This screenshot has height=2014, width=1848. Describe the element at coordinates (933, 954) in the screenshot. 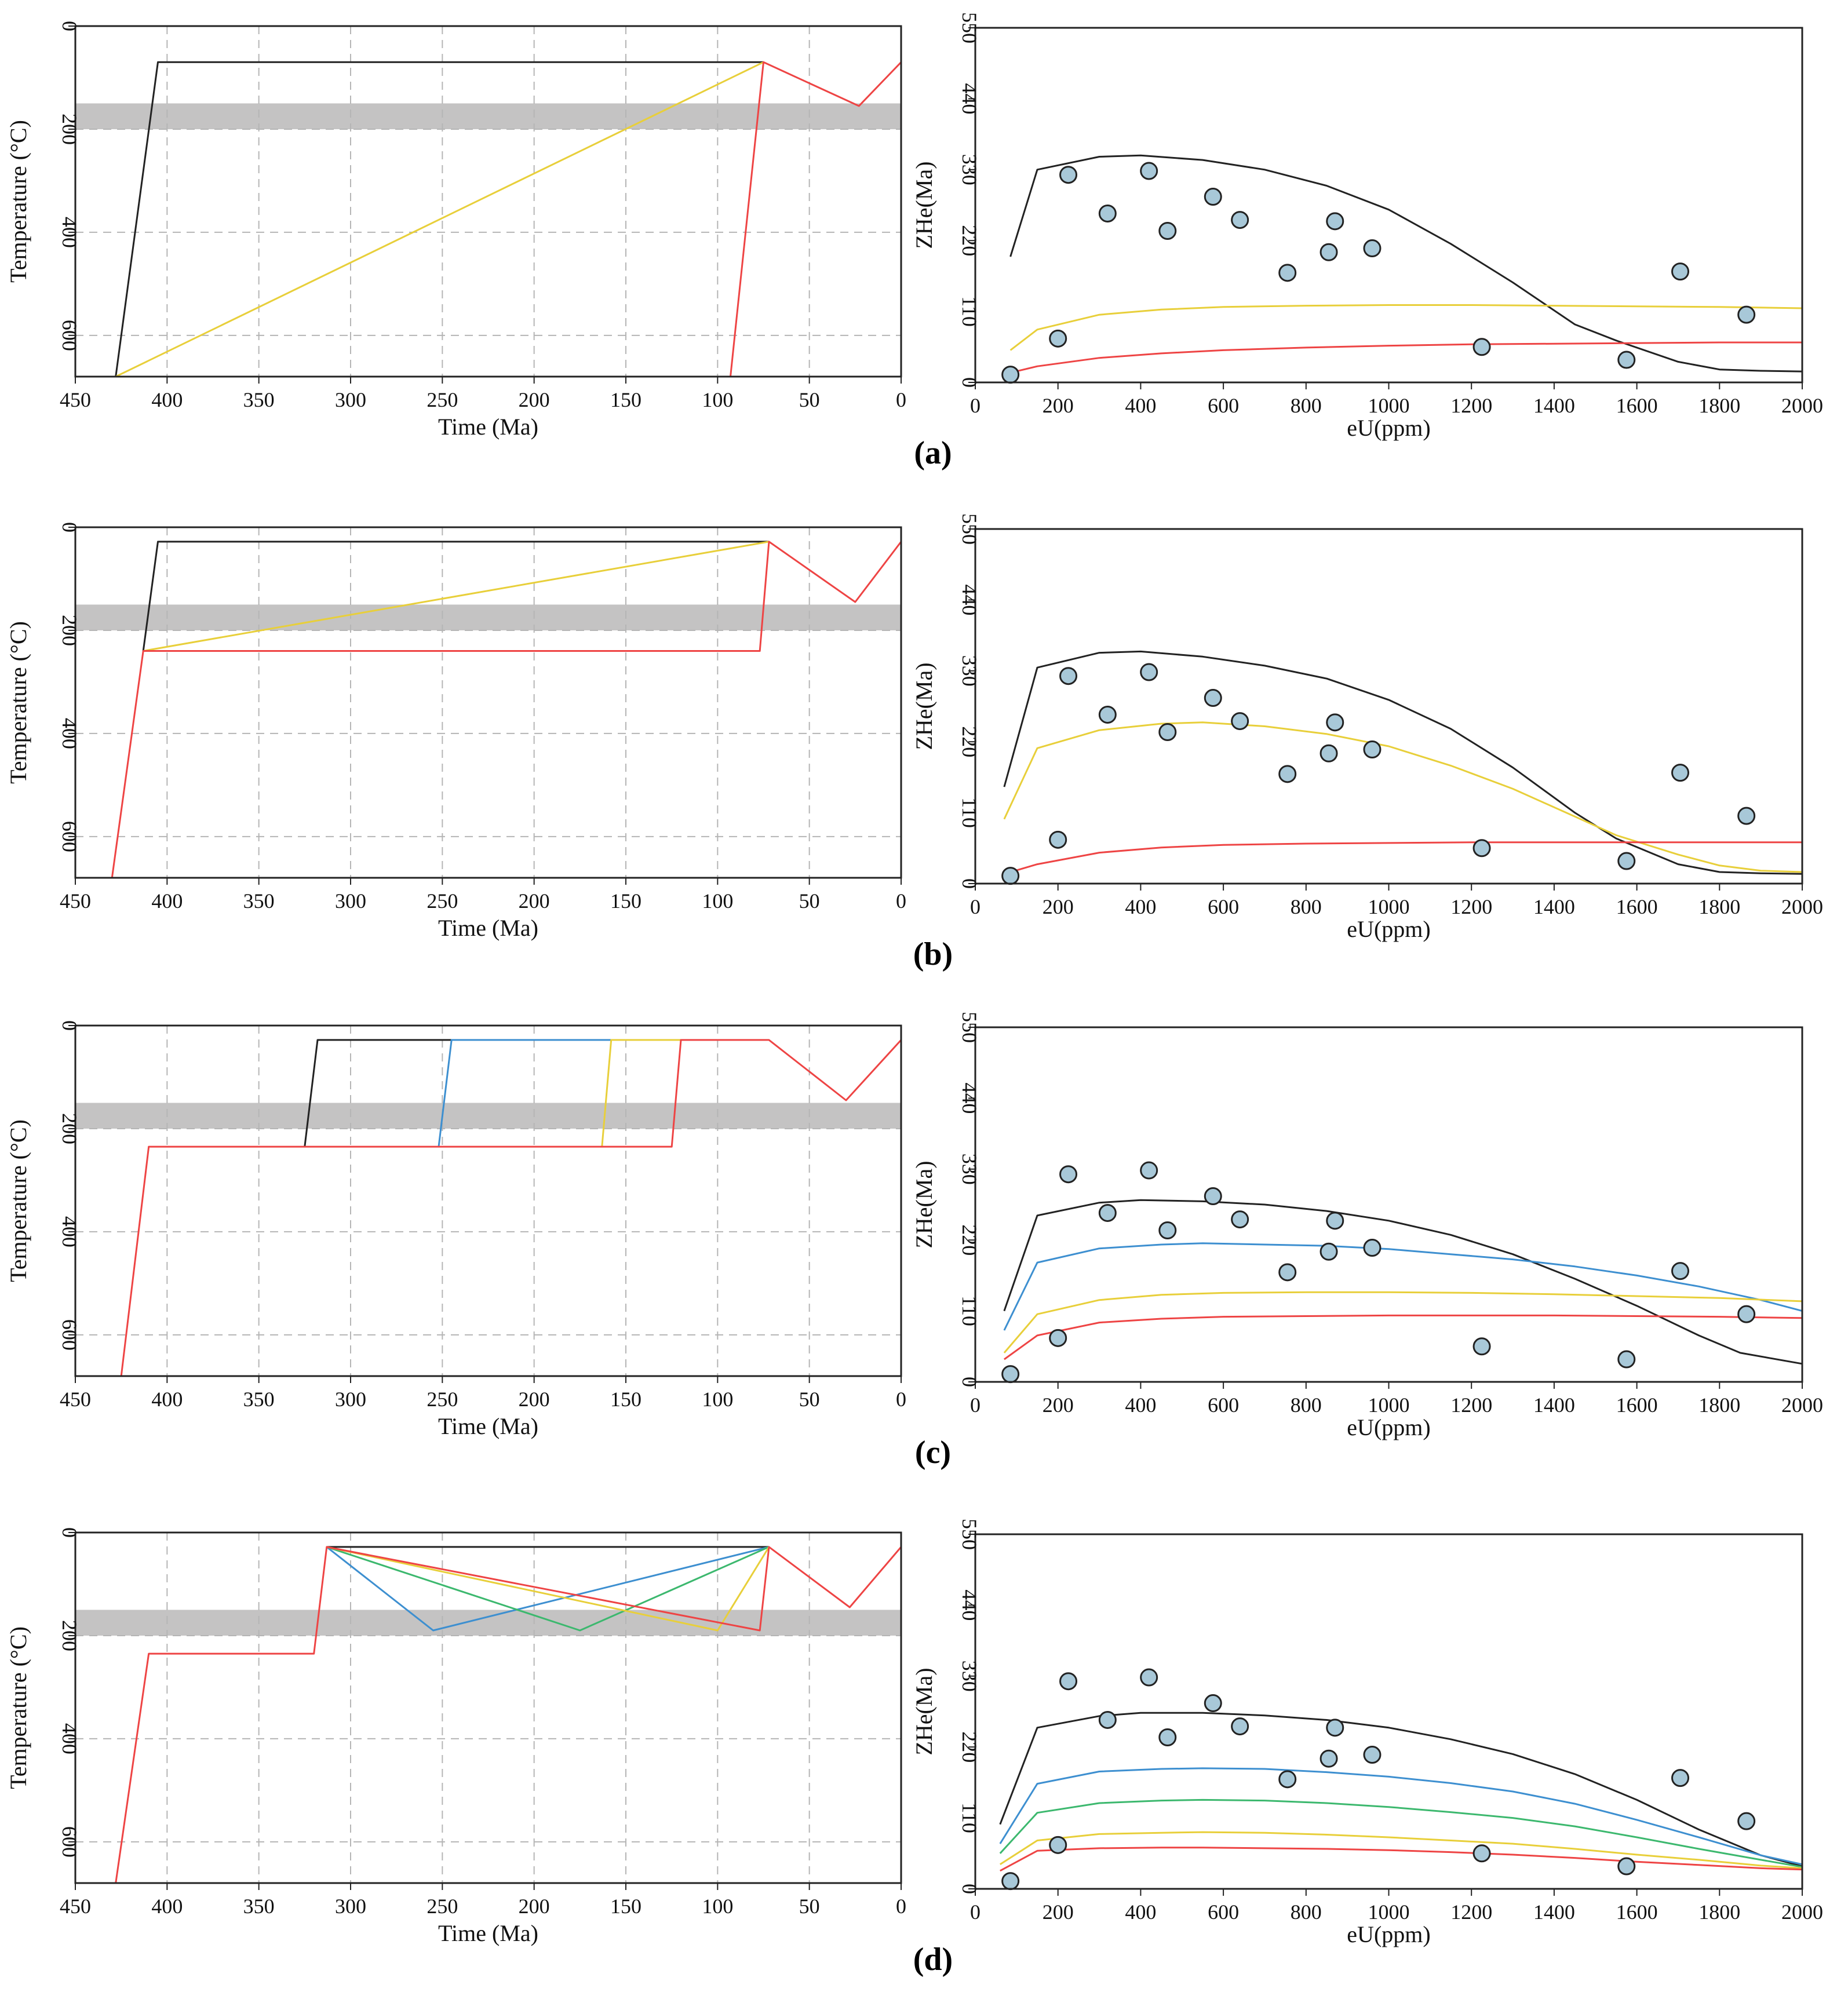

I see `panel-label: (b)` at that location.